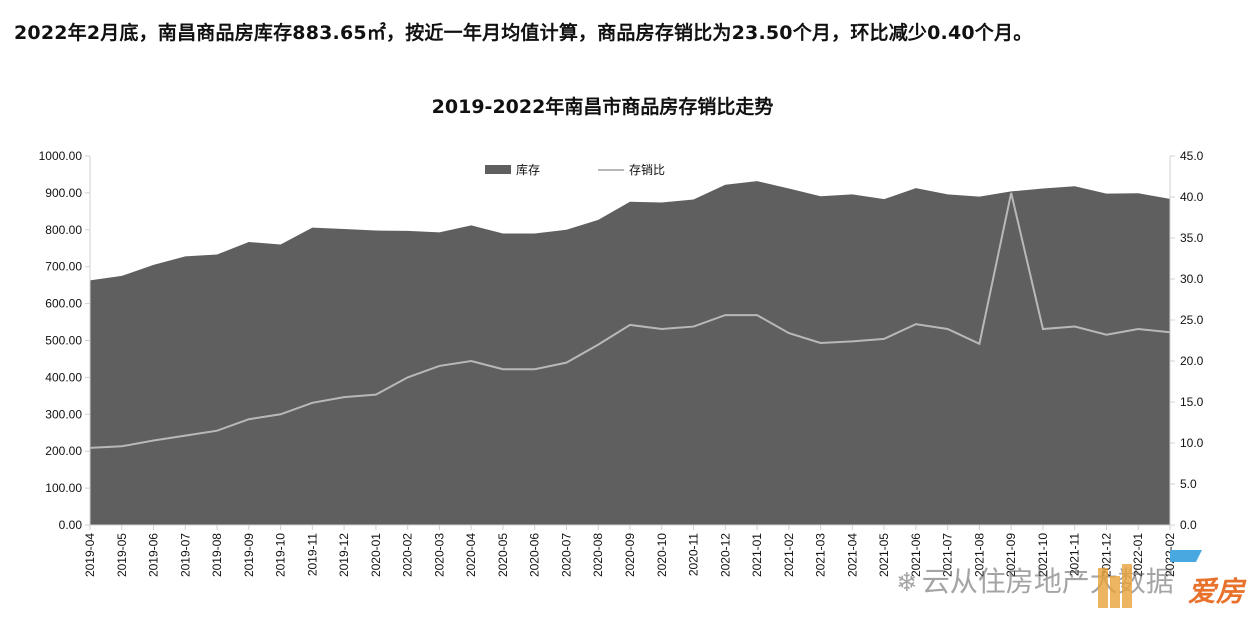 The width and height of the screenshot is (1255, 617). Describe the element at coordinates (63, 488) in the screenshot. I see `y-left-tick-label: 100.00` at that location.